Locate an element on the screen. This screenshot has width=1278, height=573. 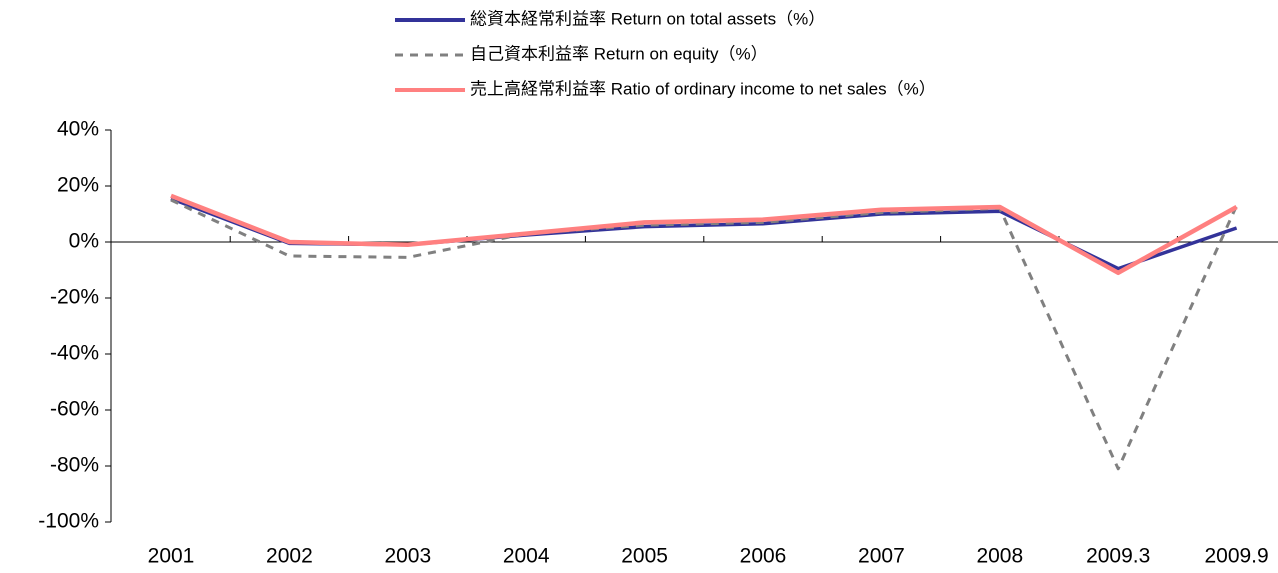
x-tick-label: 2005 is located at coordinates (644, 556).